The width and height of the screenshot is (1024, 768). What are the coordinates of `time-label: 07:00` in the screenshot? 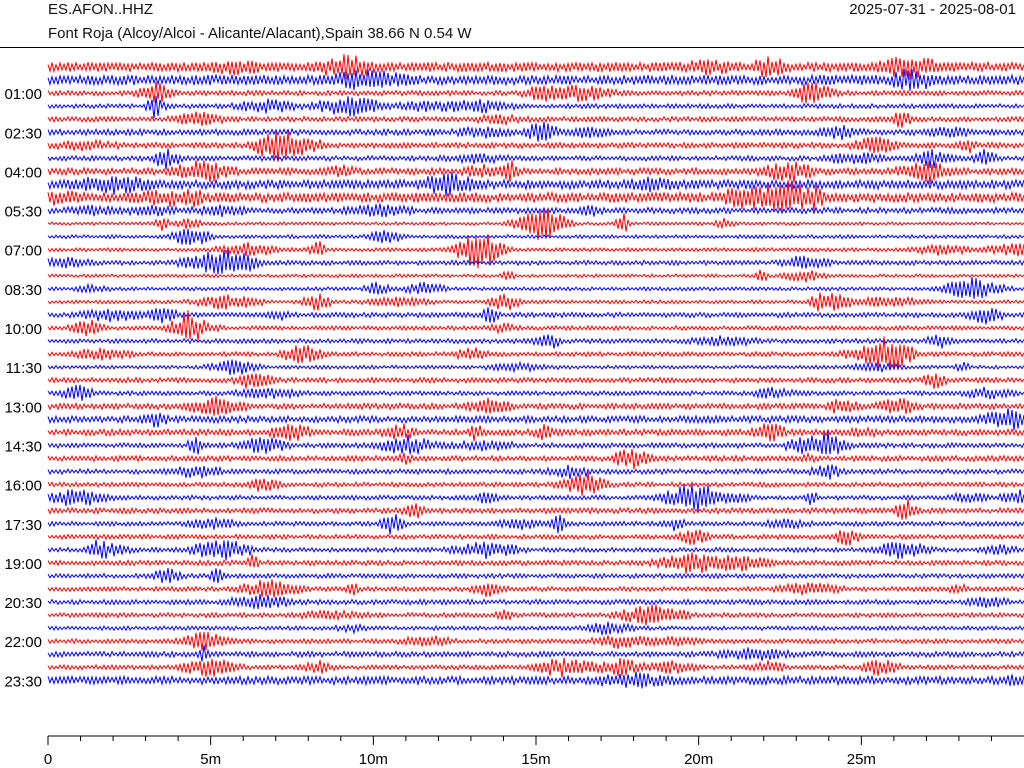 It's located at (23, 251).